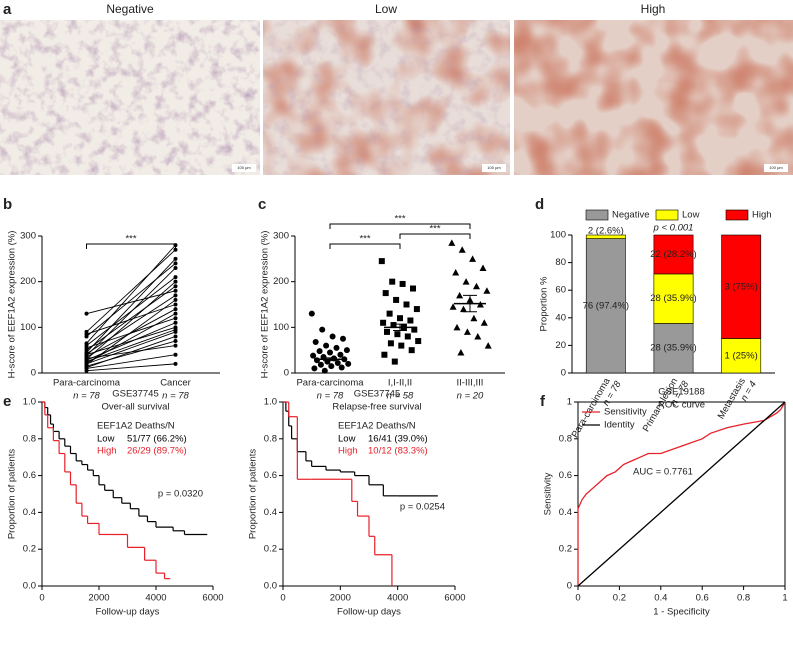 The width and height of the screenshot is (793, 655). Describe the element at coordinates (400, 396) in the screenshot. I see `n-label: n = 58` at that location.